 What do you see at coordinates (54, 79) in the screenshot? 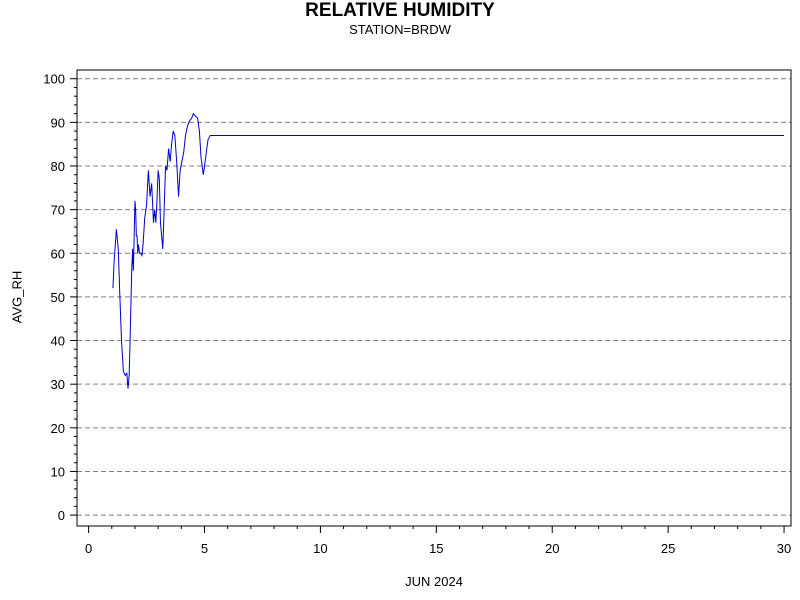
I see `y-tick-label: 100` at bounding box center [54, 79].